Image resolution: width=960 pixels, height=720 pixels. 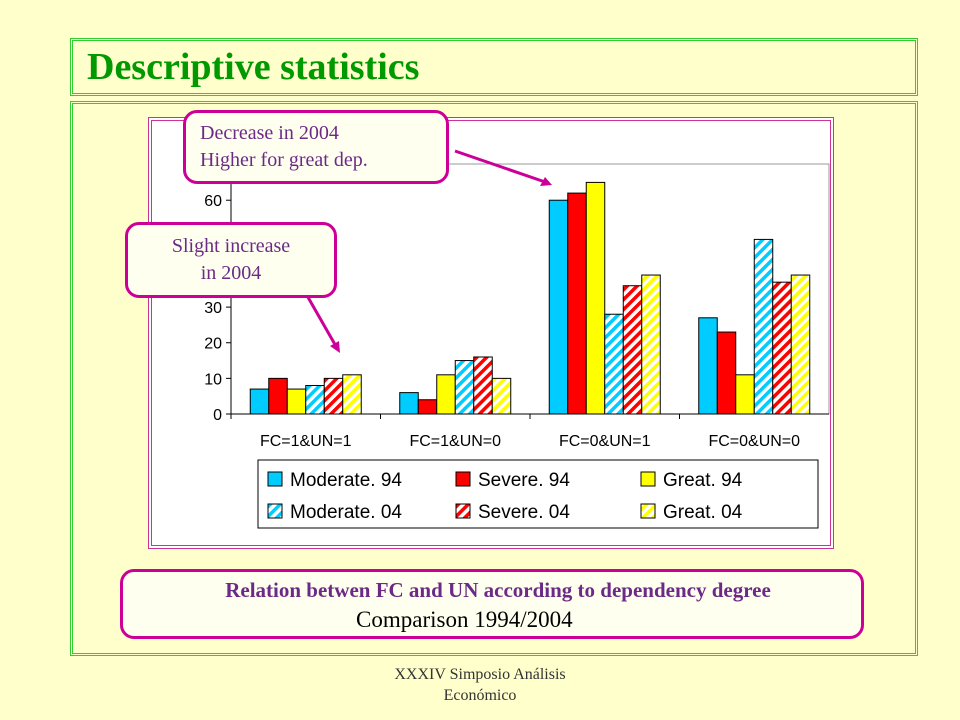 I want to click on title-box: Descriptive statistics, so click(x=494, y=67).